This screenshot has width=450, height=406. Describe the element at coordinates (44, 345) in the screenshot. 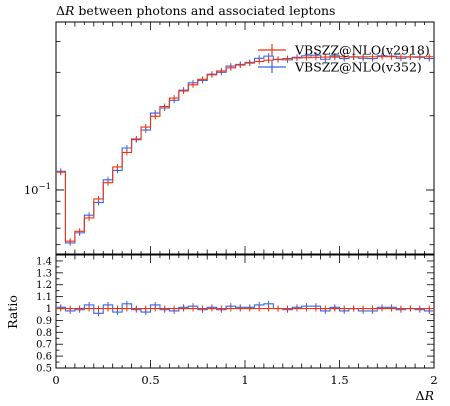

I see `ratio-y-tick-label: 0.7` at that location.